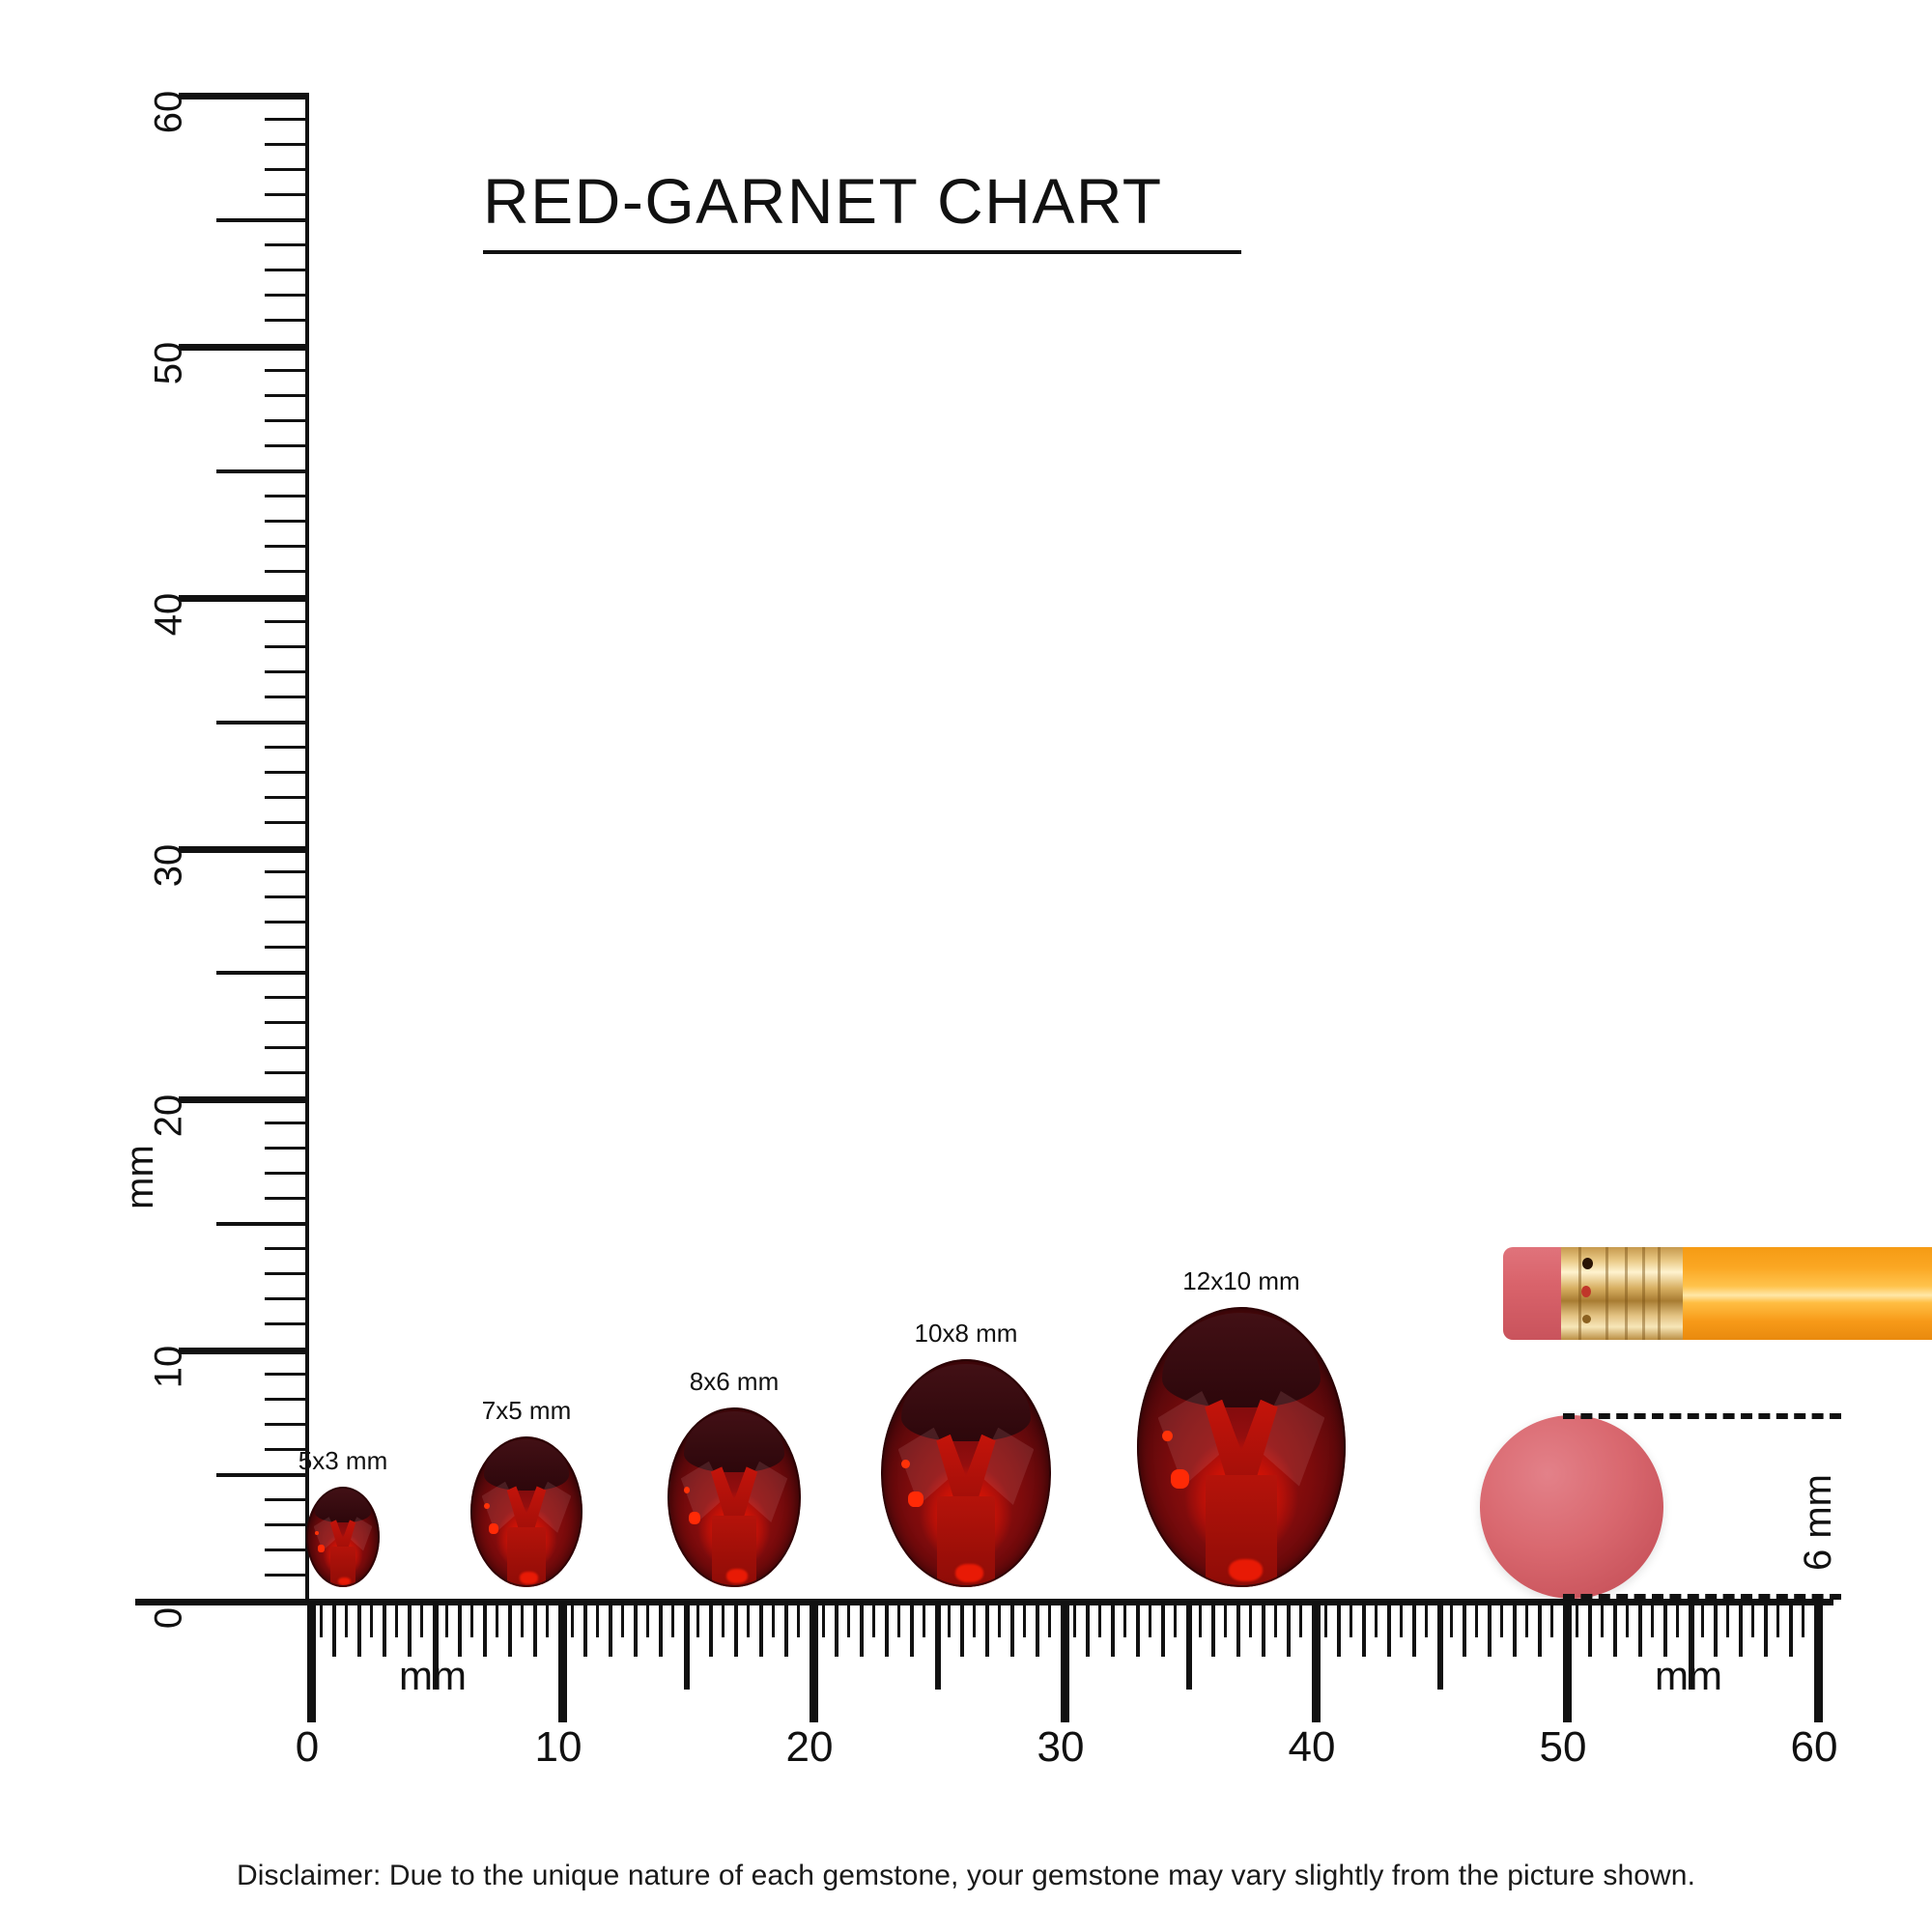 The width and height of the screenshot is (1932, 1932). Describe the element at coordinates (526, 1498) in the screenshot. I see `gemstone-item: 7x5 mm` at that location.